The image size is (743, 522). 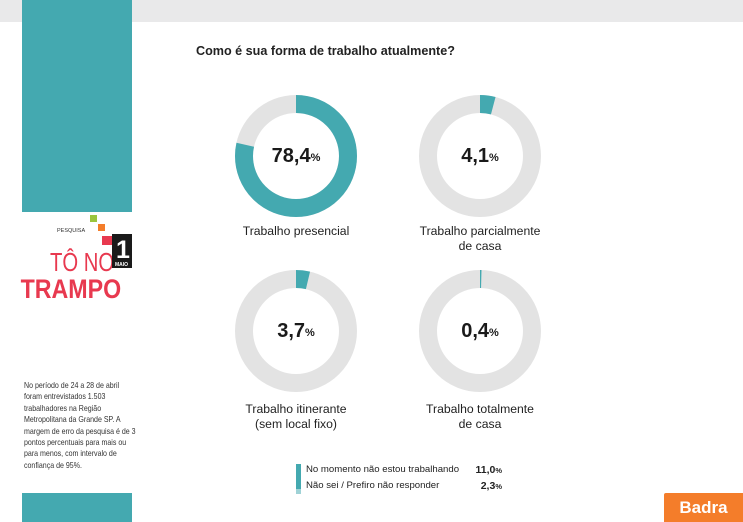 I want to click on teal-decor-bottom, so click(x=77, y=507).